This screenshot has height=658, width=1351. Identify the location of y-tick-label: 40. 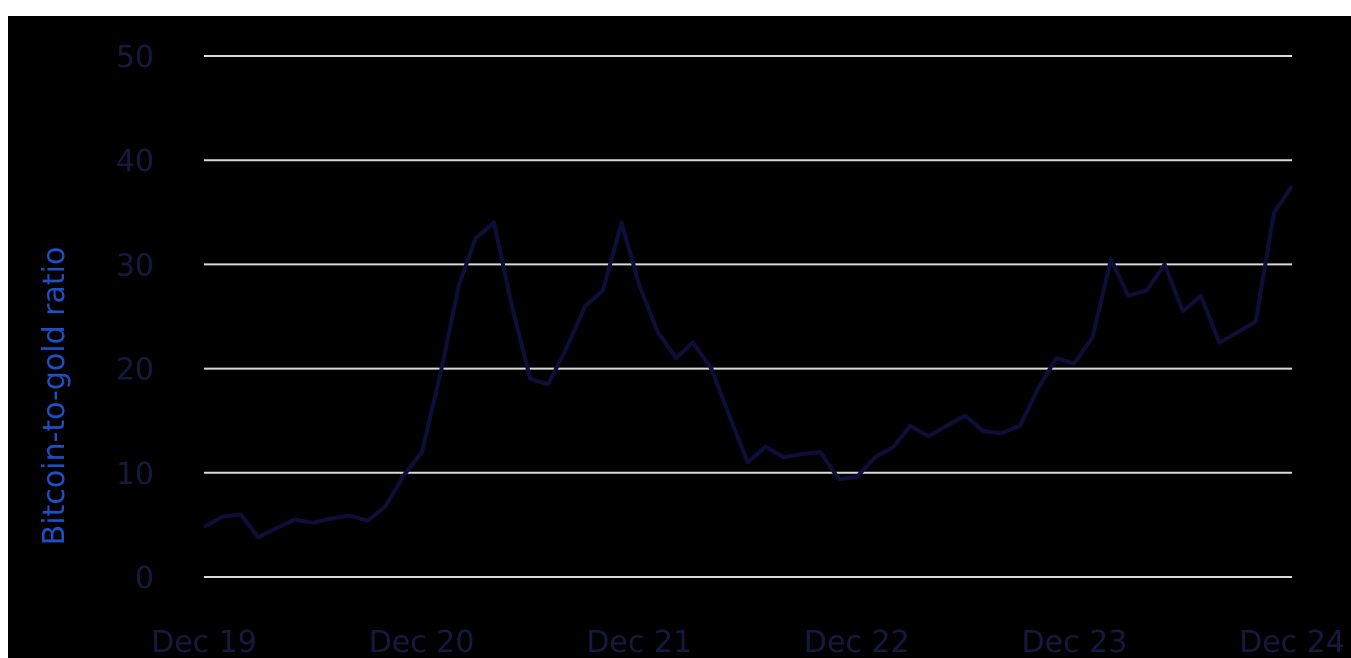
(135, 161).